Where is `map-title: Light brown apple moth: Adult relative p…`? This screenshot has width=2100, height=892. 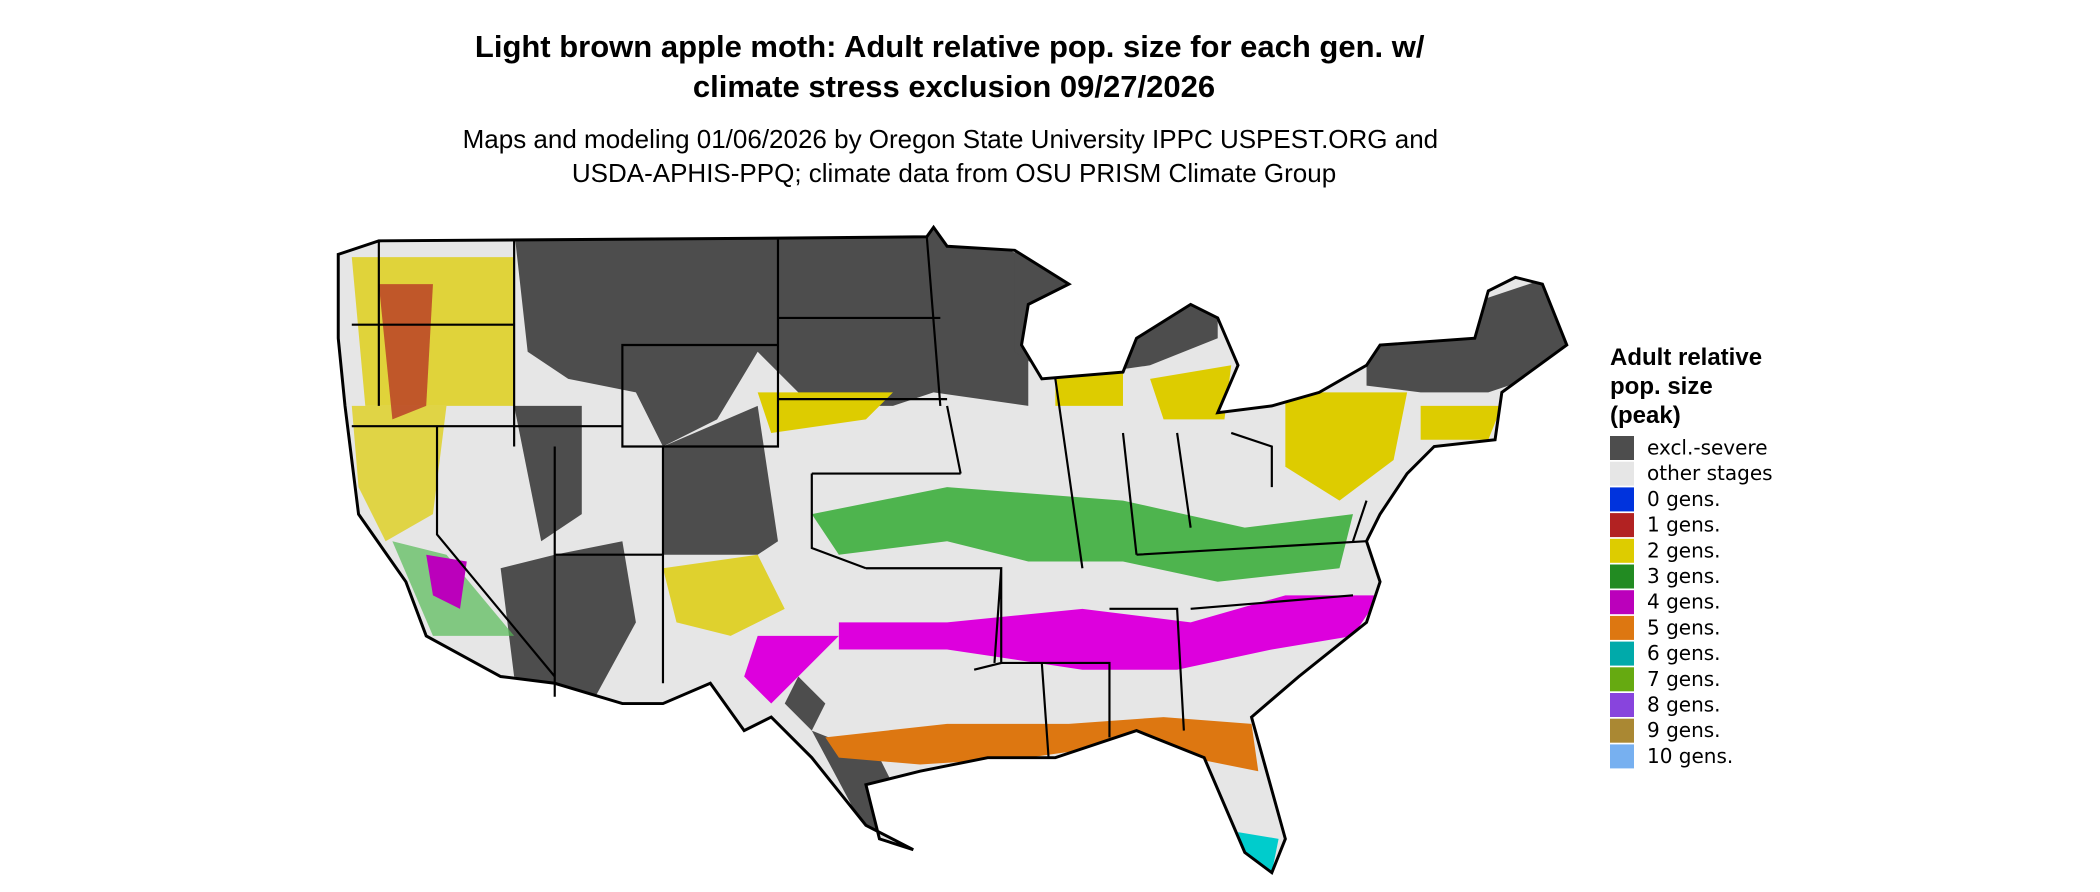
map-title: Light brown apple moth: Adult relative p… is located at coordinates (954, 66).